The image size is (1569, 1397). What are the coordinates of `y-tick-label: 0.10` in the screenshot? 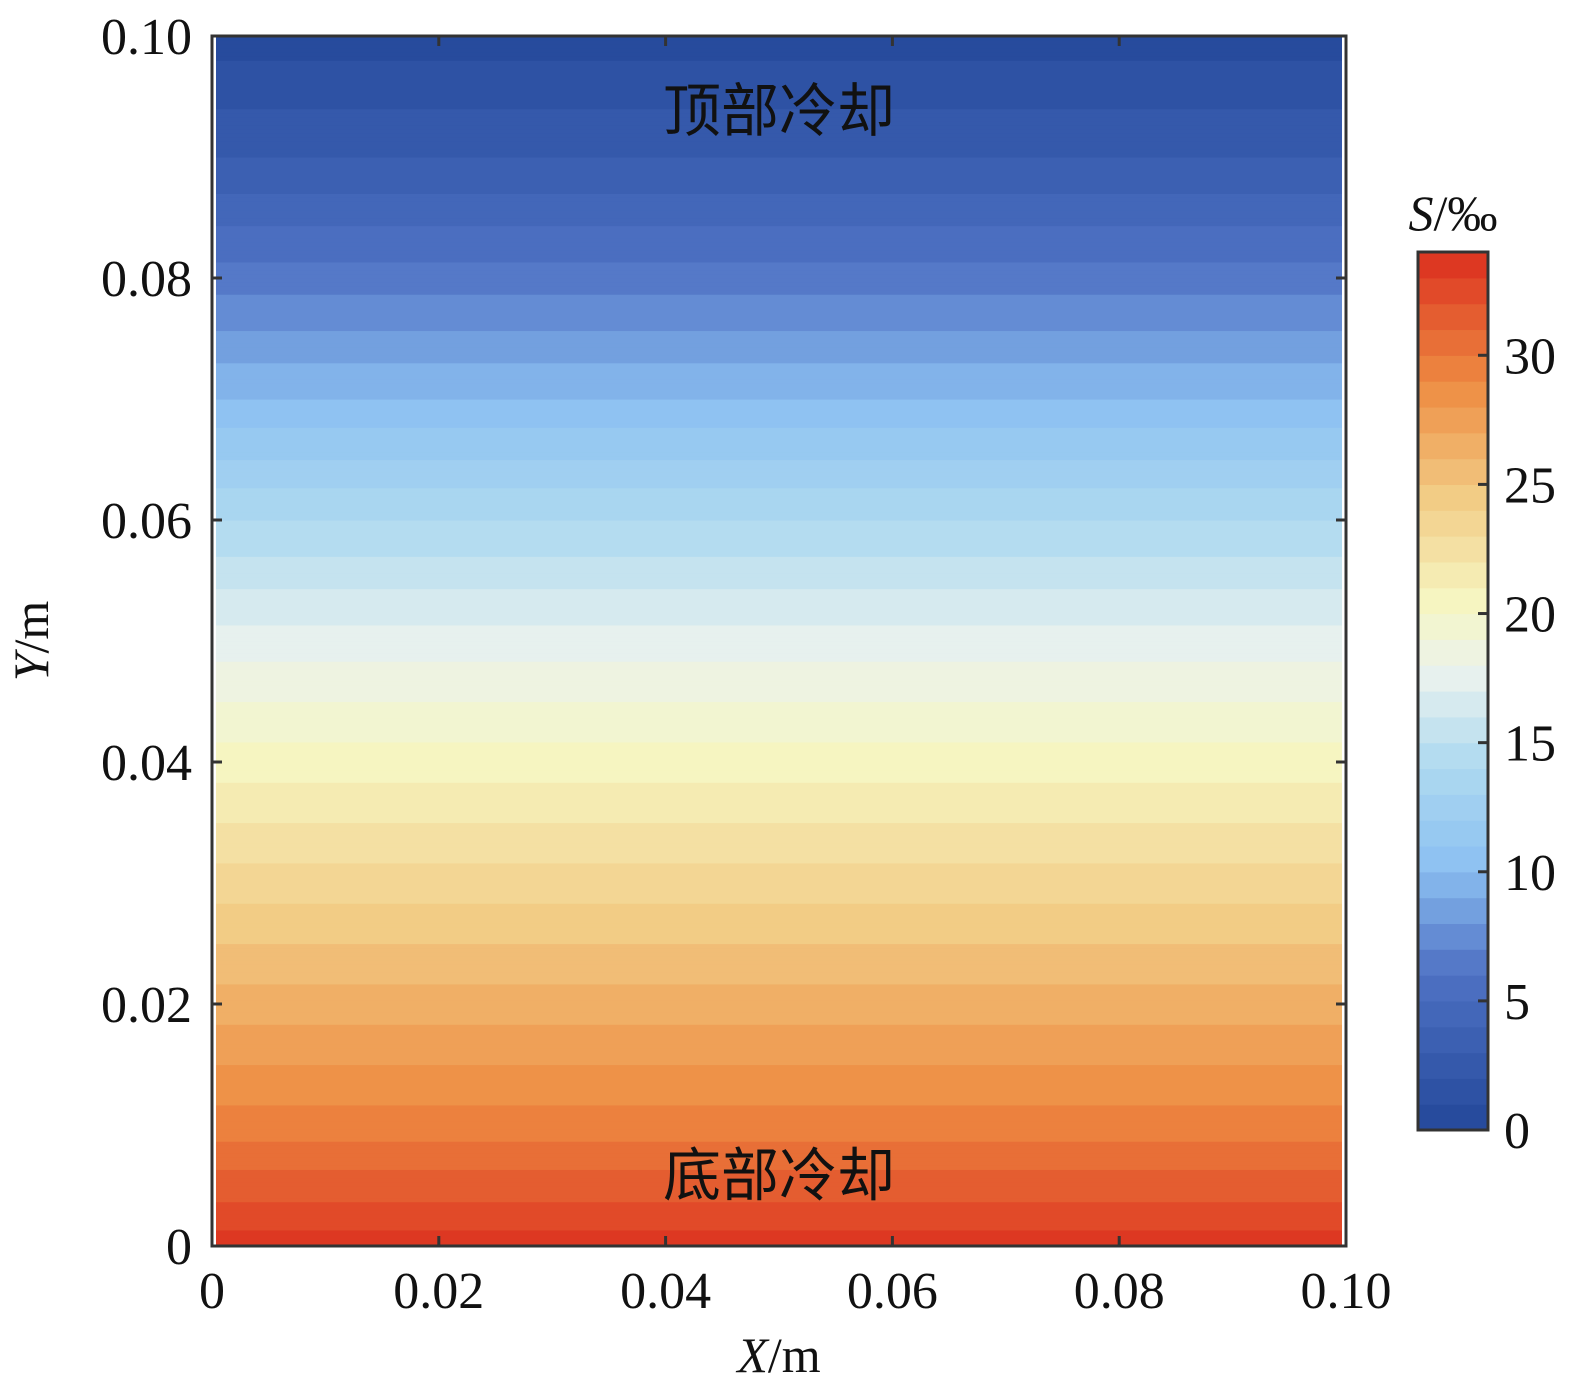 It's located at (146, 37).